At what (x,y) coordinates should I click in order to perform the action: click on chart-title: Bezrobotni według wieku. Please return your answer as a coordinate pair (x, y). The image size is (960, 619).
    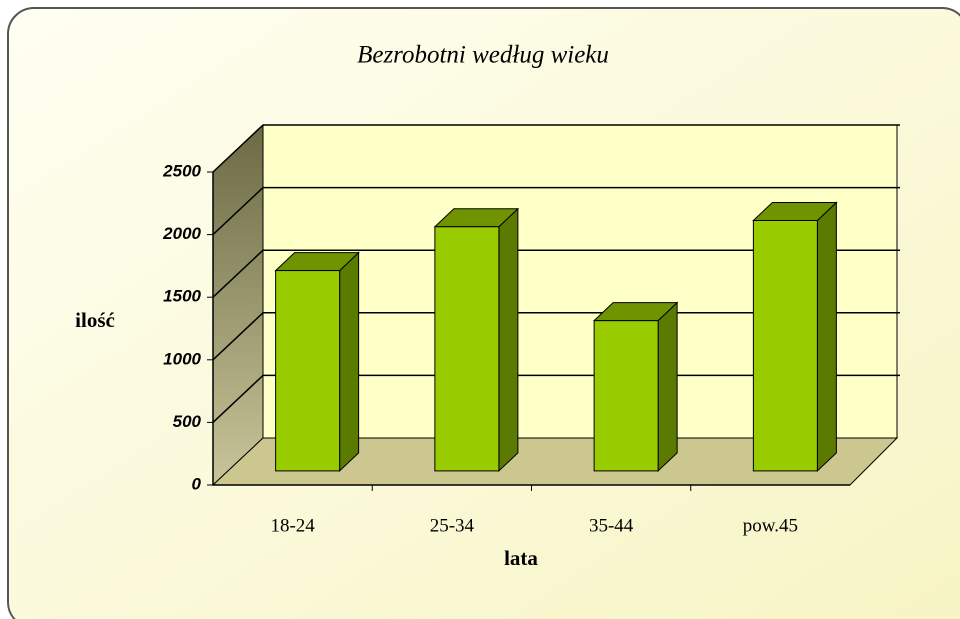
    Looking at the image, I should click on (483, 55).